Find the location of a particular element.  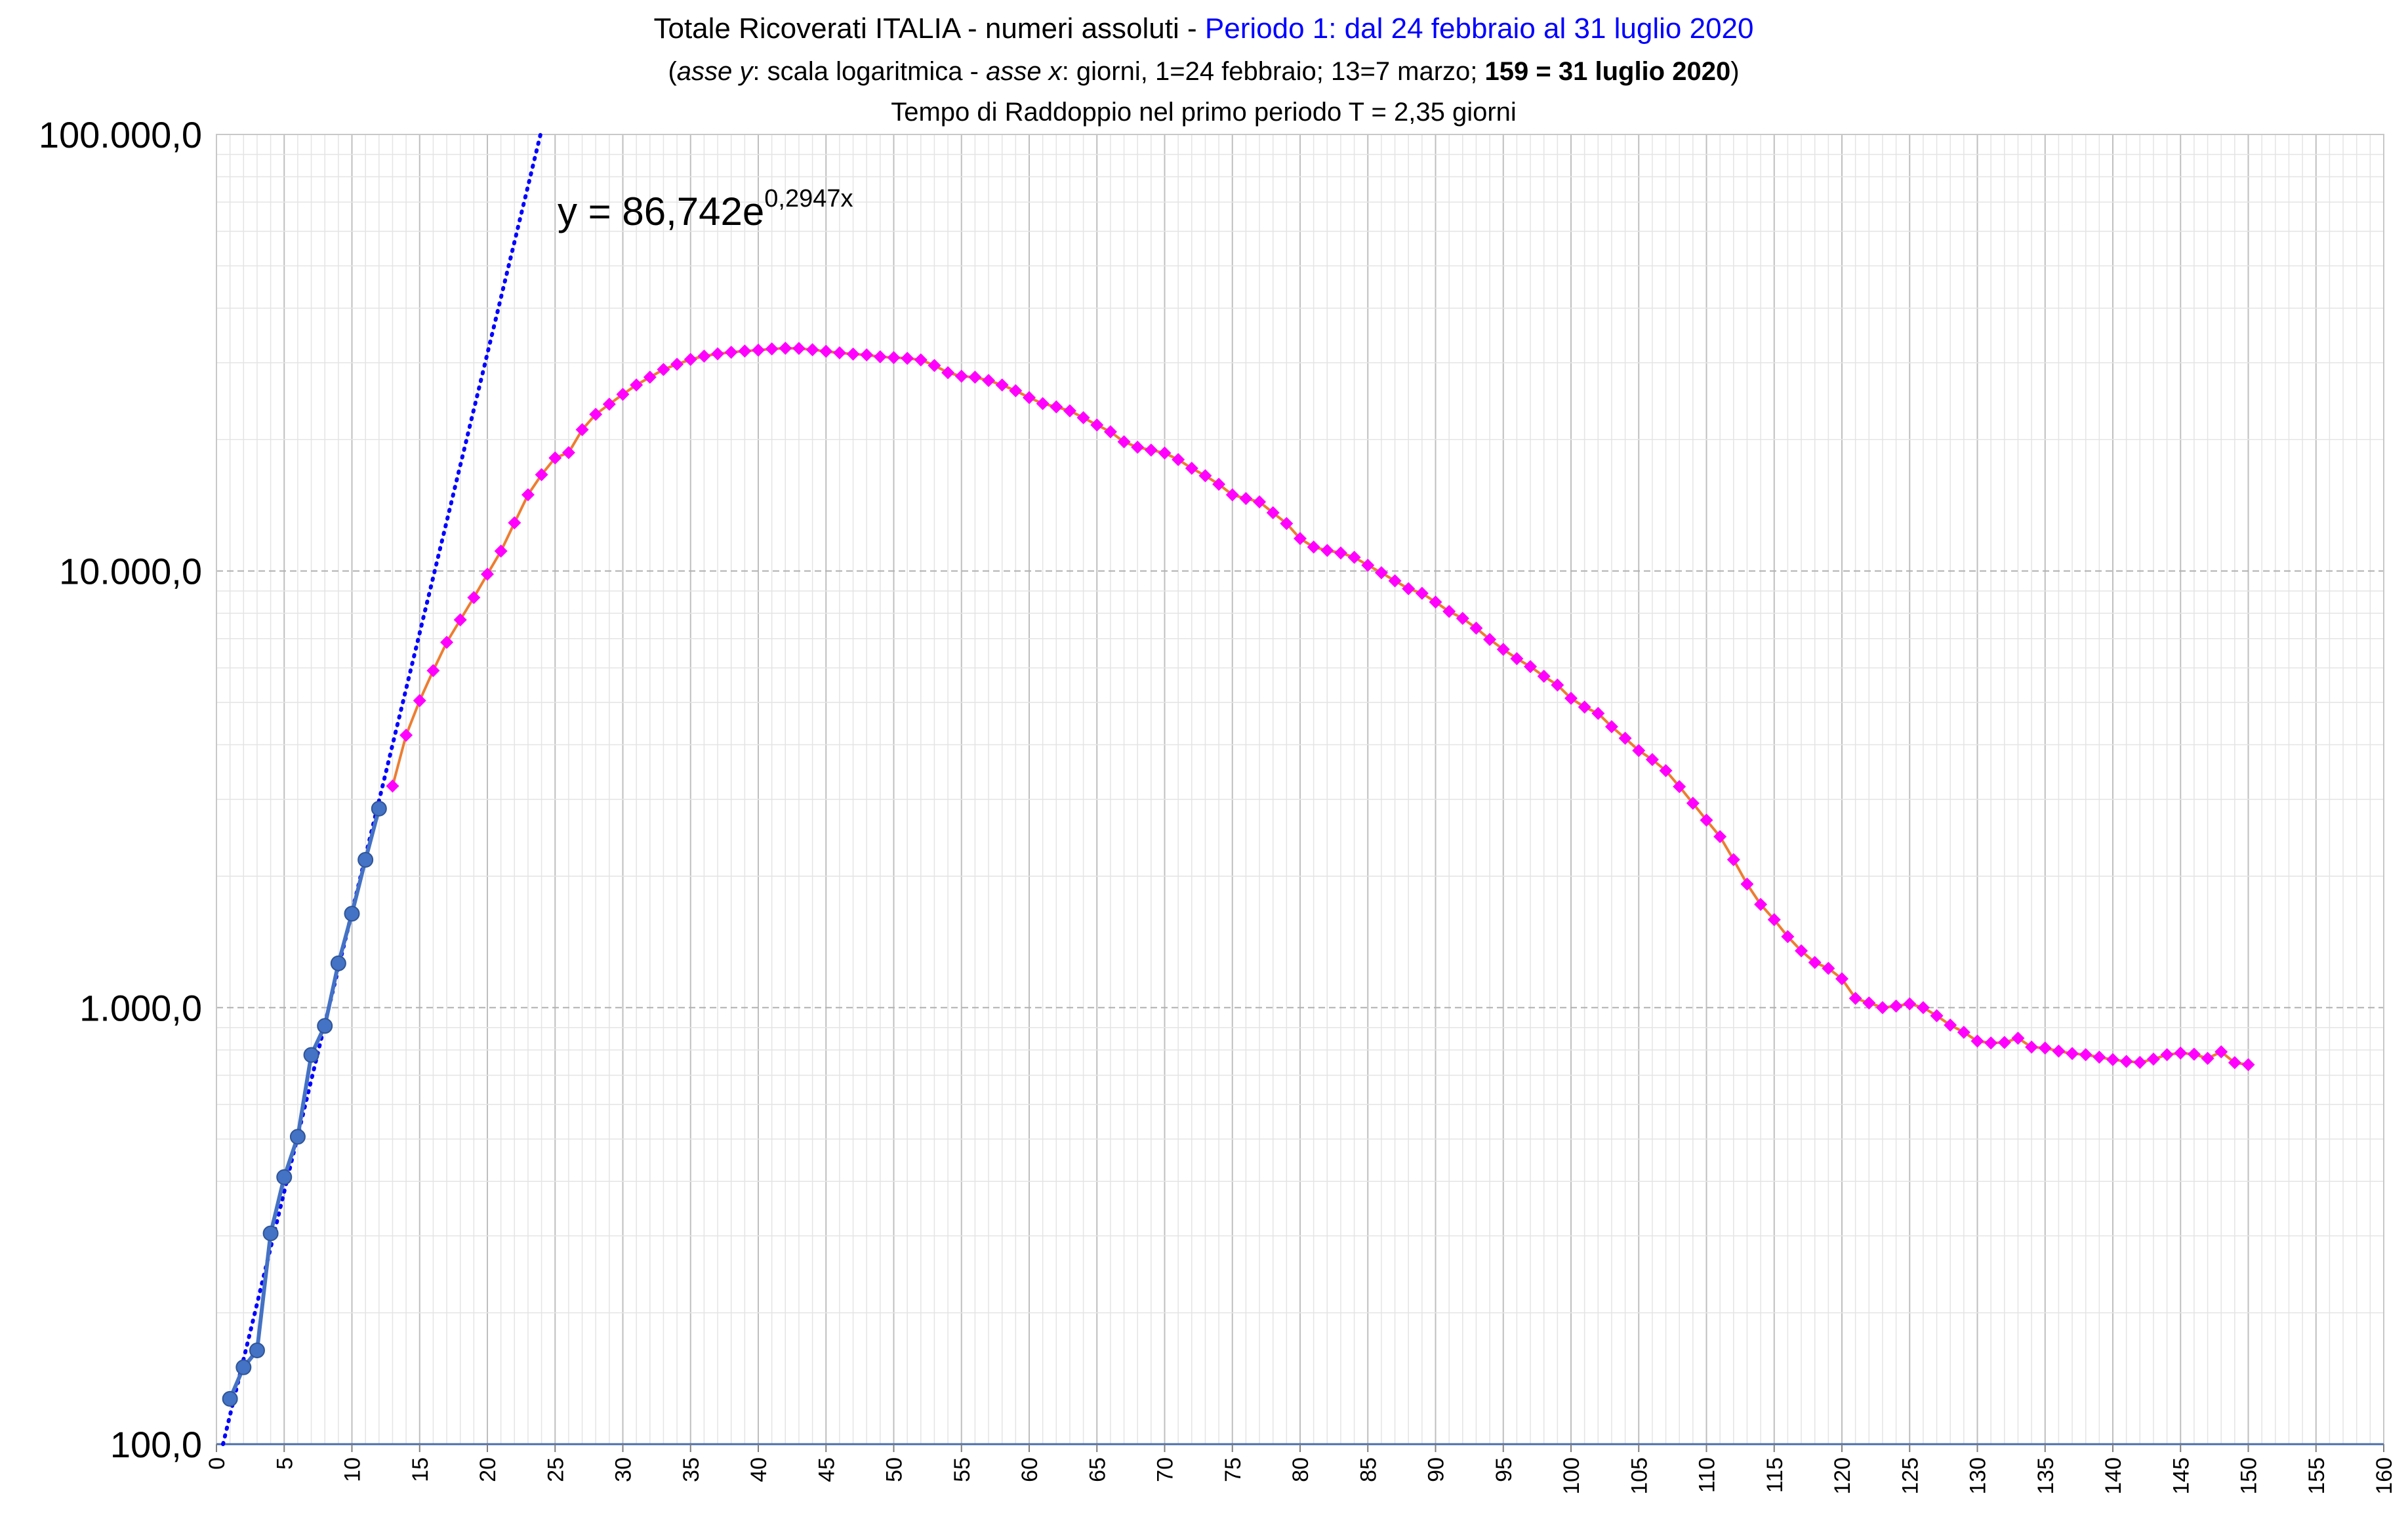

title-part: ) is located at coordinates (1734, 71).